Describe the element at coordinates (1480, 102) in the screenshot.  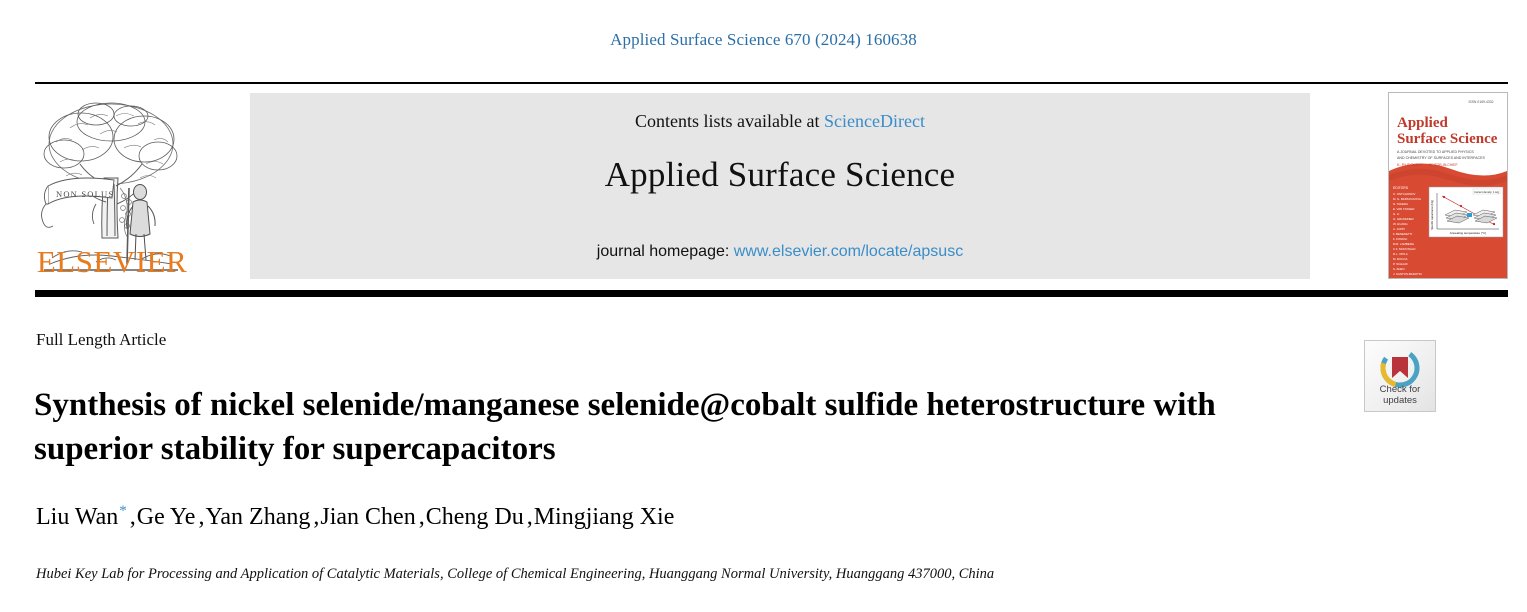
I see `cover-issn: ISSN 0169-4332` at that location.